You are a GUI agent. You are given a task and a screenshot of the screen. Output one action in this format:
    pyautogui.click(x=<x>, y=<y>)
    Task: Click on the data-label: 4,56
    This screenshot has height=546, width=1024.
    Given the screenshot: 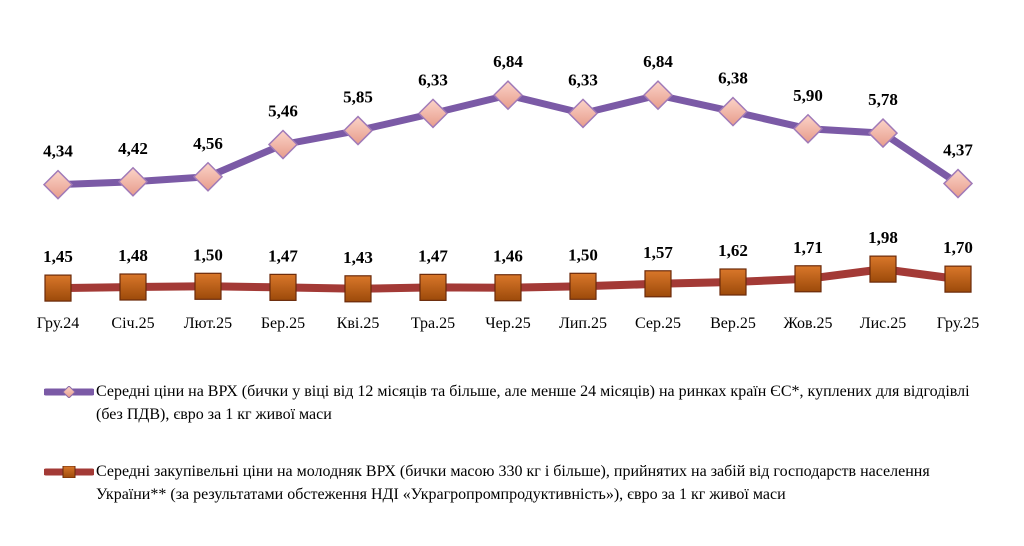 What is the action you would take?
    pyautogui.click(x=208, y=143)
    